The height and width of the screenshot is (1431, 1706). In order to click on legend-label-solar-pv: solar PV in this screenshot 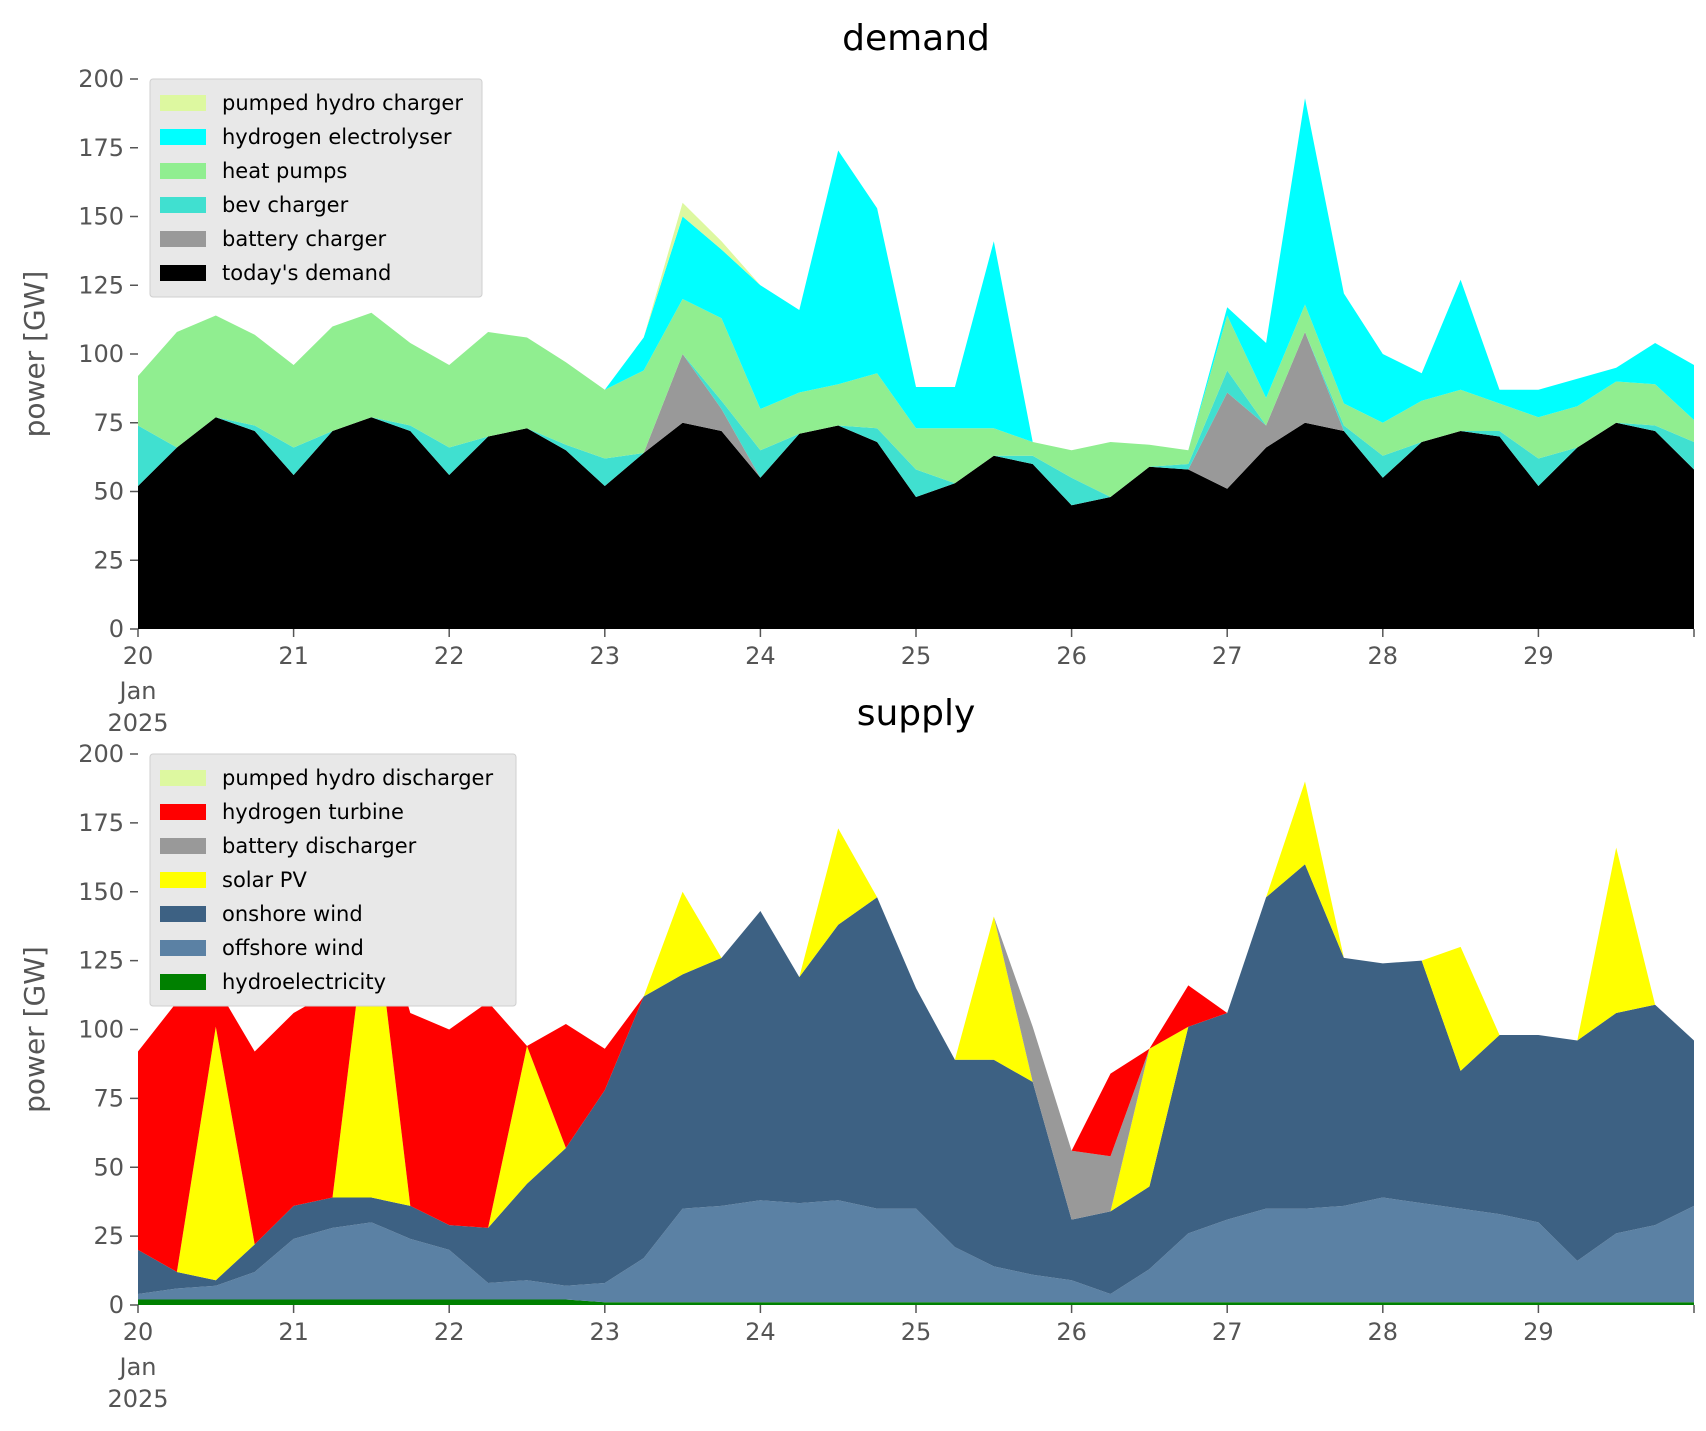, I will do `click(264, 880)`.